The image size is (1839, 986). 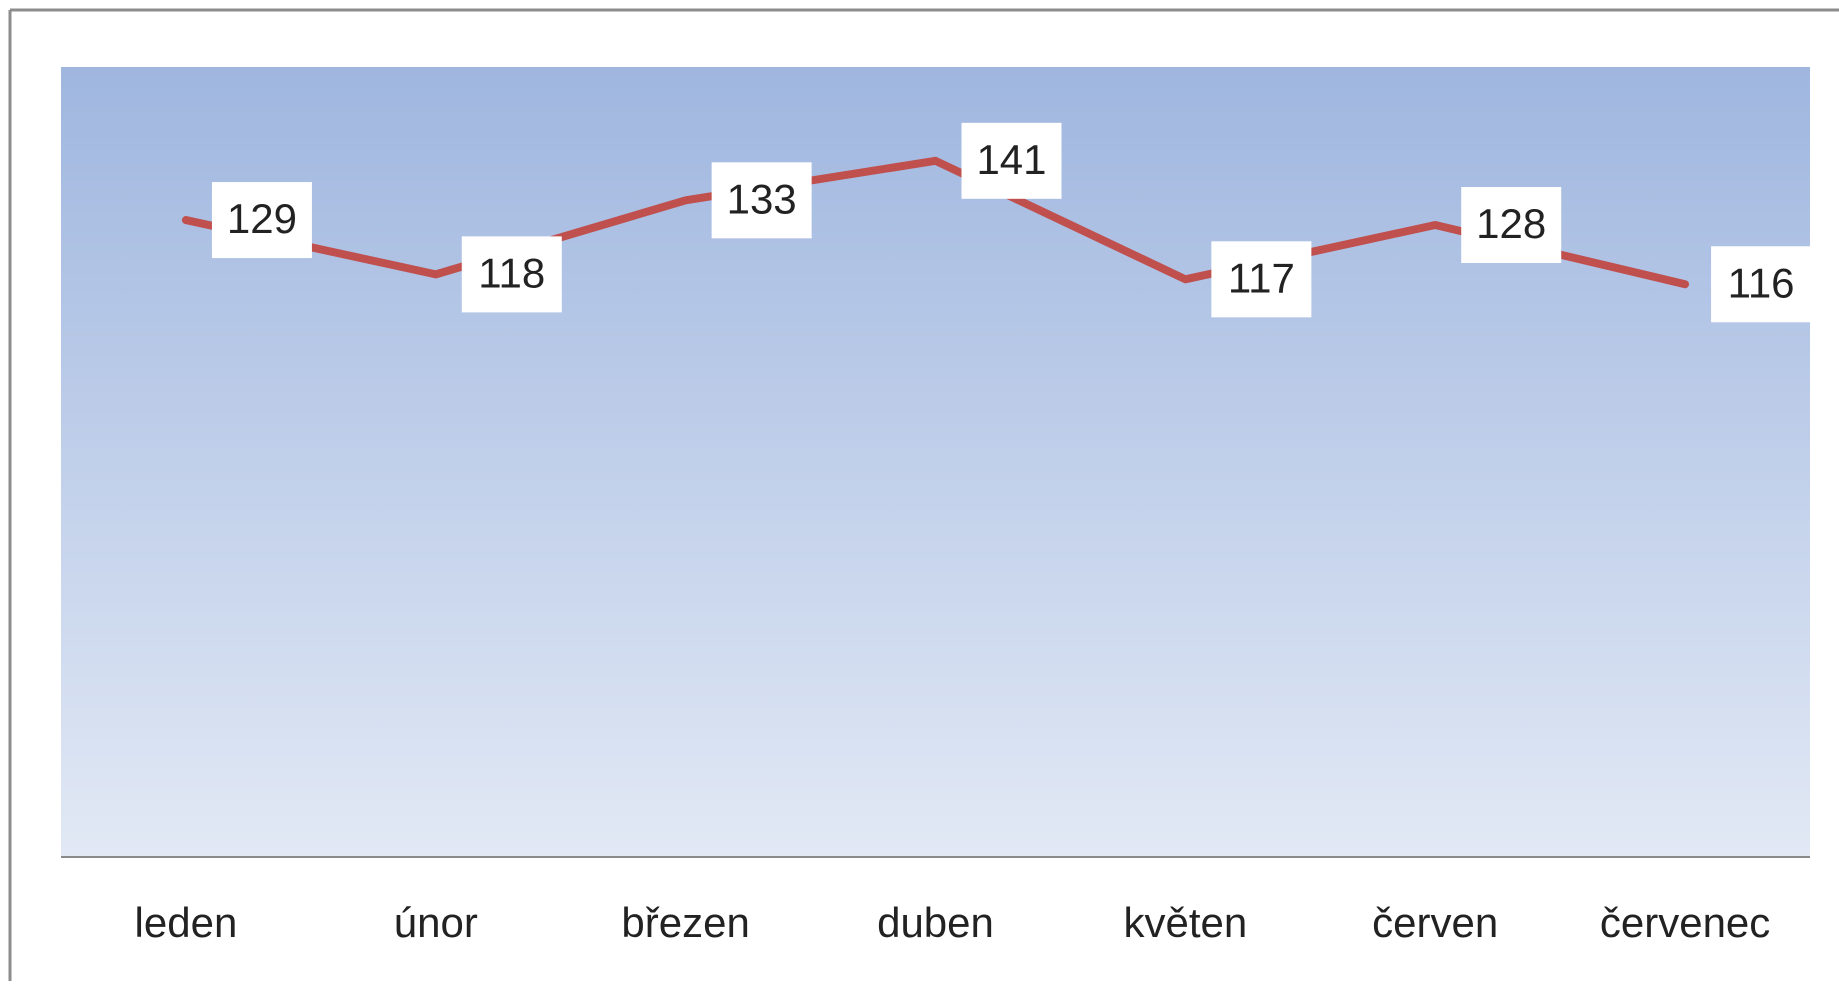 I want to click on x-tick-label: duben, so click(x=935, y=922).